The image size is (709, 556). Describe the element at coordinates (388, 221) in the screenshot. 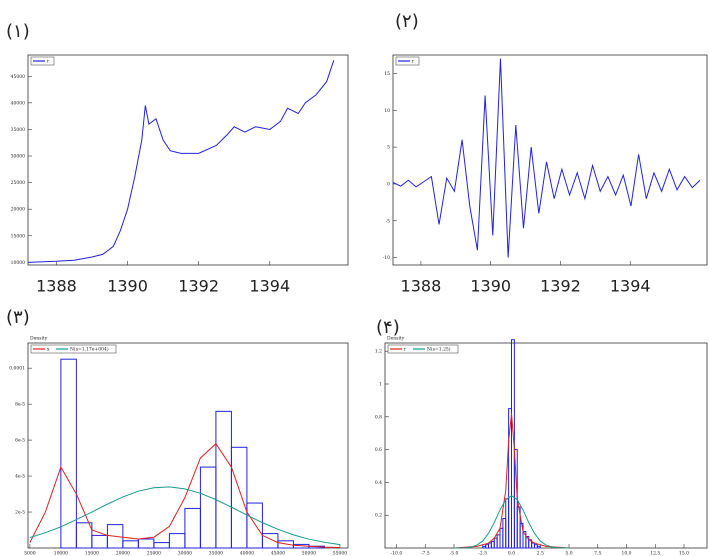

I see `y-tick-label: -5` at that location.